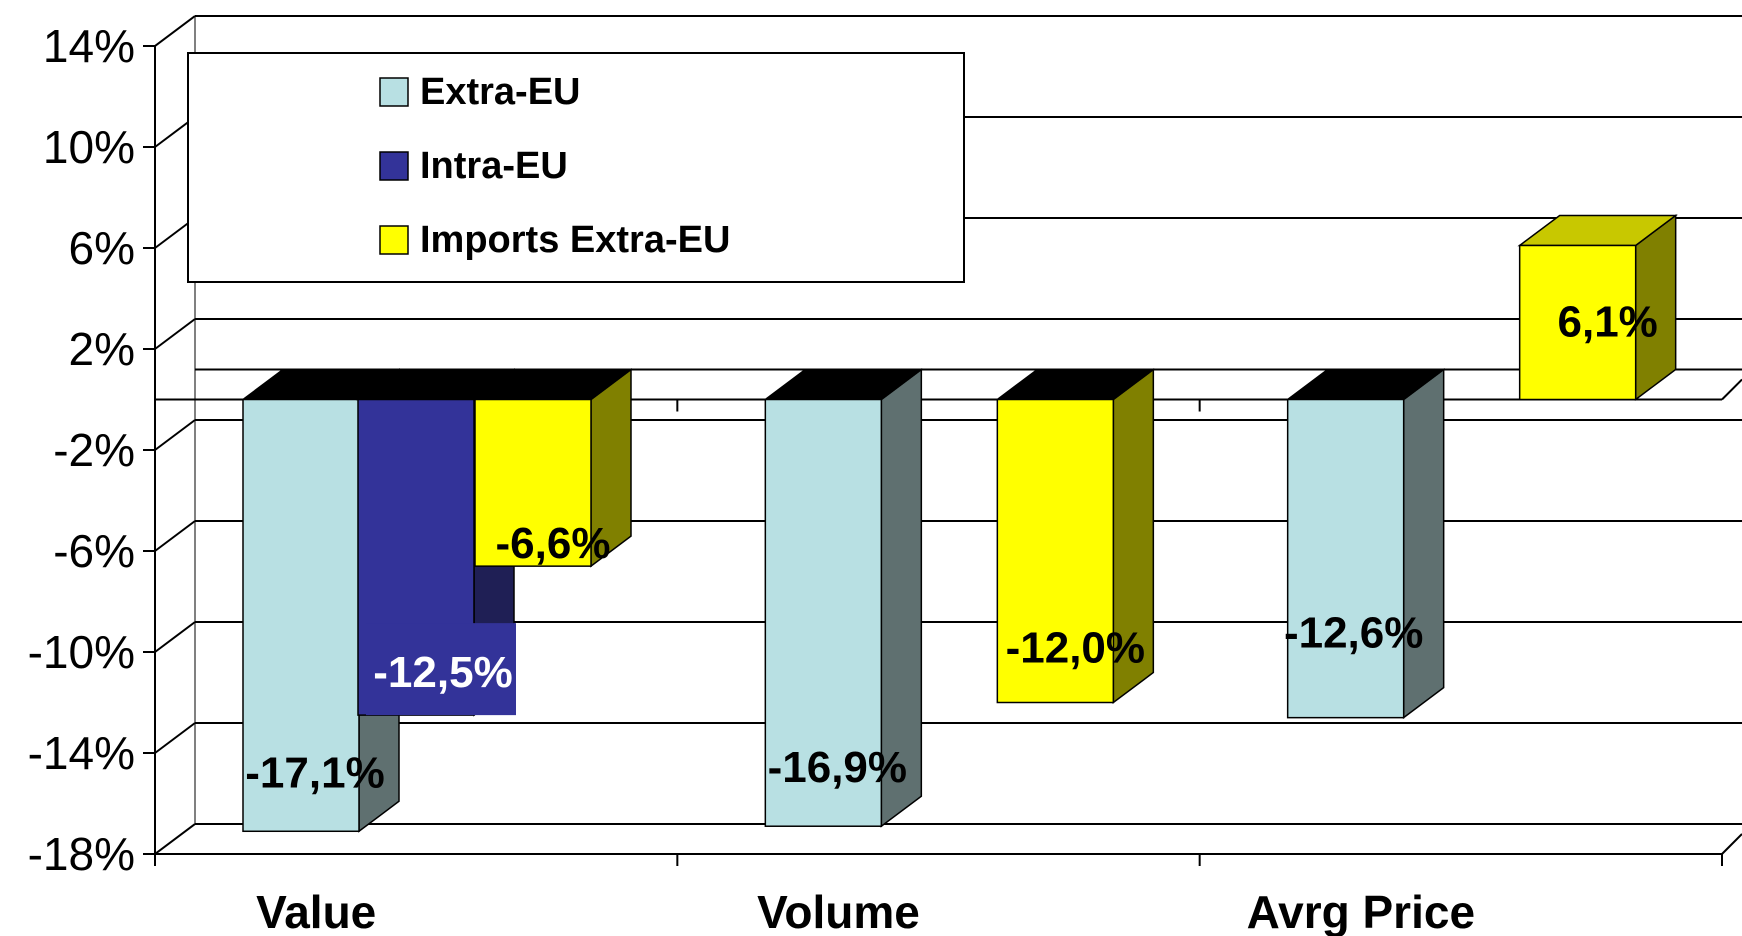 The height and width of the screenshot is (936, 1742). What do you see at coordinates (575, 240) in the screenshot?
I see `legend-label: Imports Extra-EU` at bounding box center [575, 240].